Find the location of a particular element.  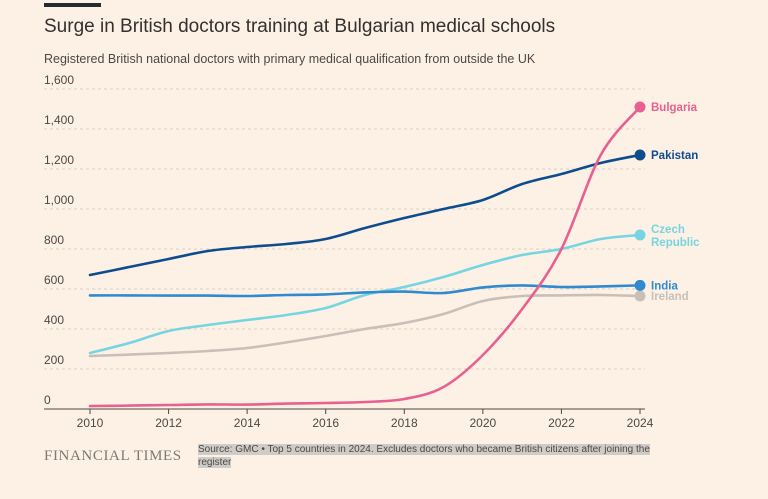

series-label-bulgaria: Bulgaria is located at coordinates (674, 108).